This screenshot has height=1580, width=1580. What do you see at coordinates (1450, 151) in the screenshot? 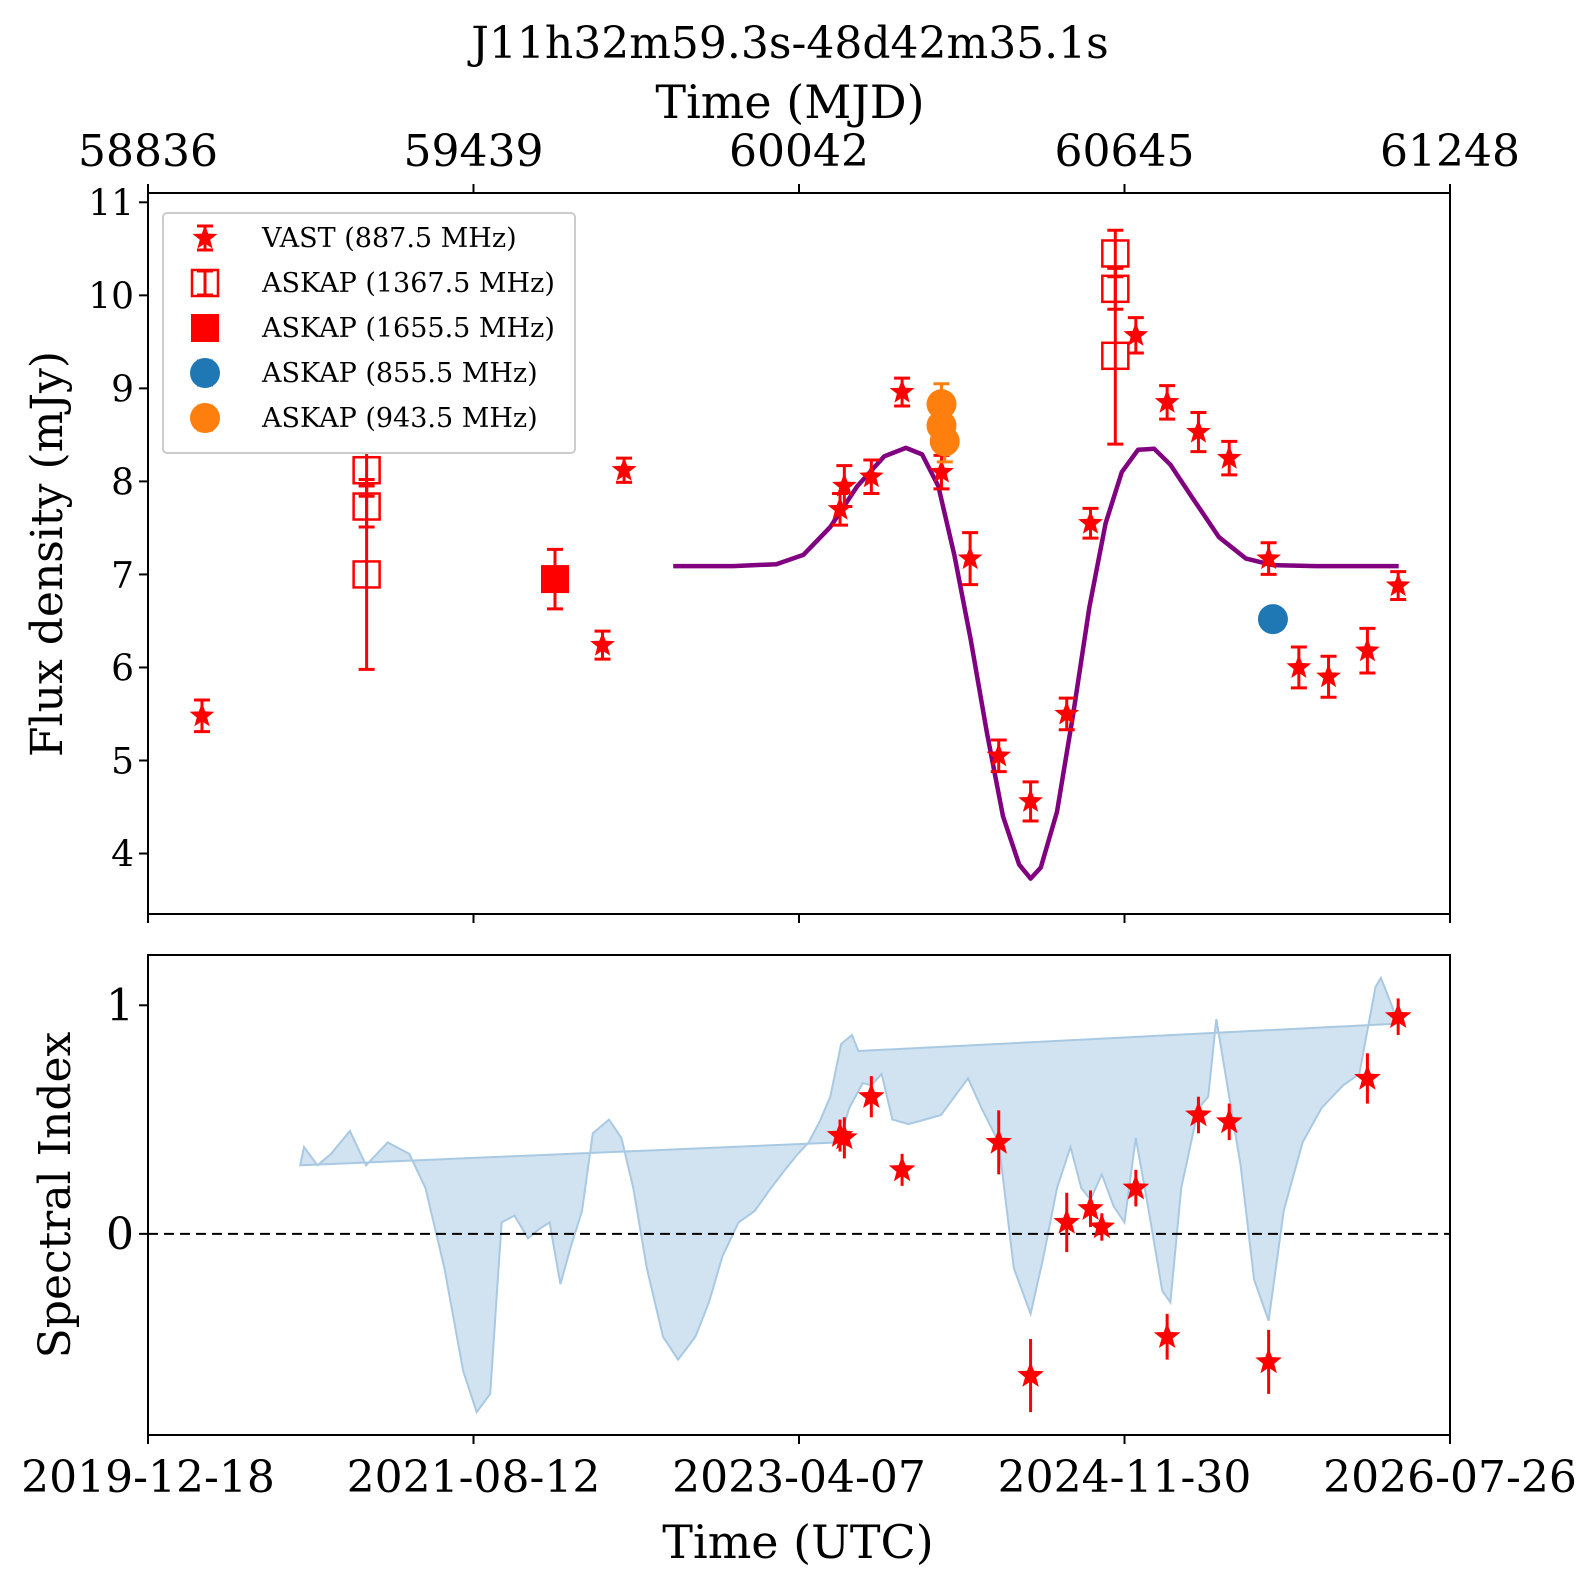
I see `mjd-tick-label: 61248` at bounding box center [1450, 151].